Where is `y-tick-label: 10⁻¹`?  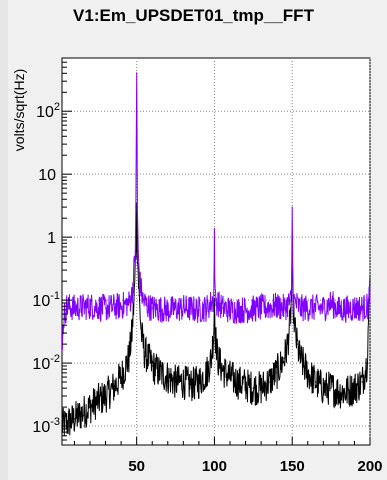
y-tick-label: 10⁻¹ is located at coordinates (46, 300).